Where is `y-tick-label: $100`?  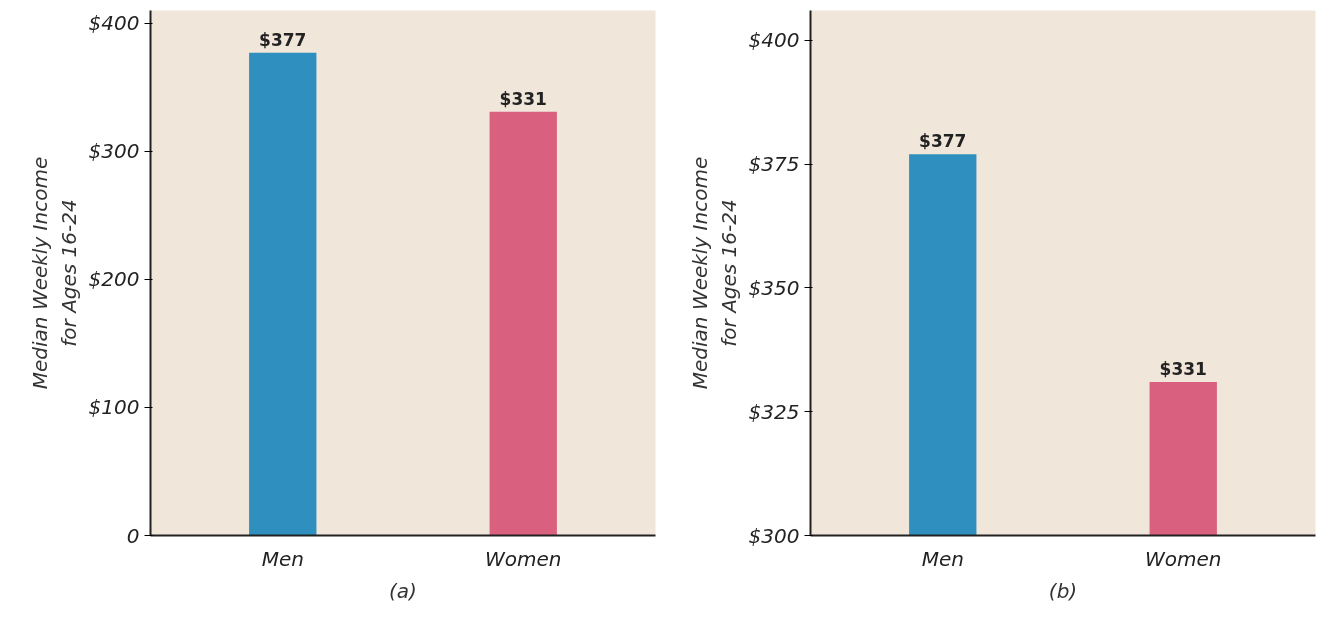
y-tick-label: $100 is located at coordinates (114, 407).